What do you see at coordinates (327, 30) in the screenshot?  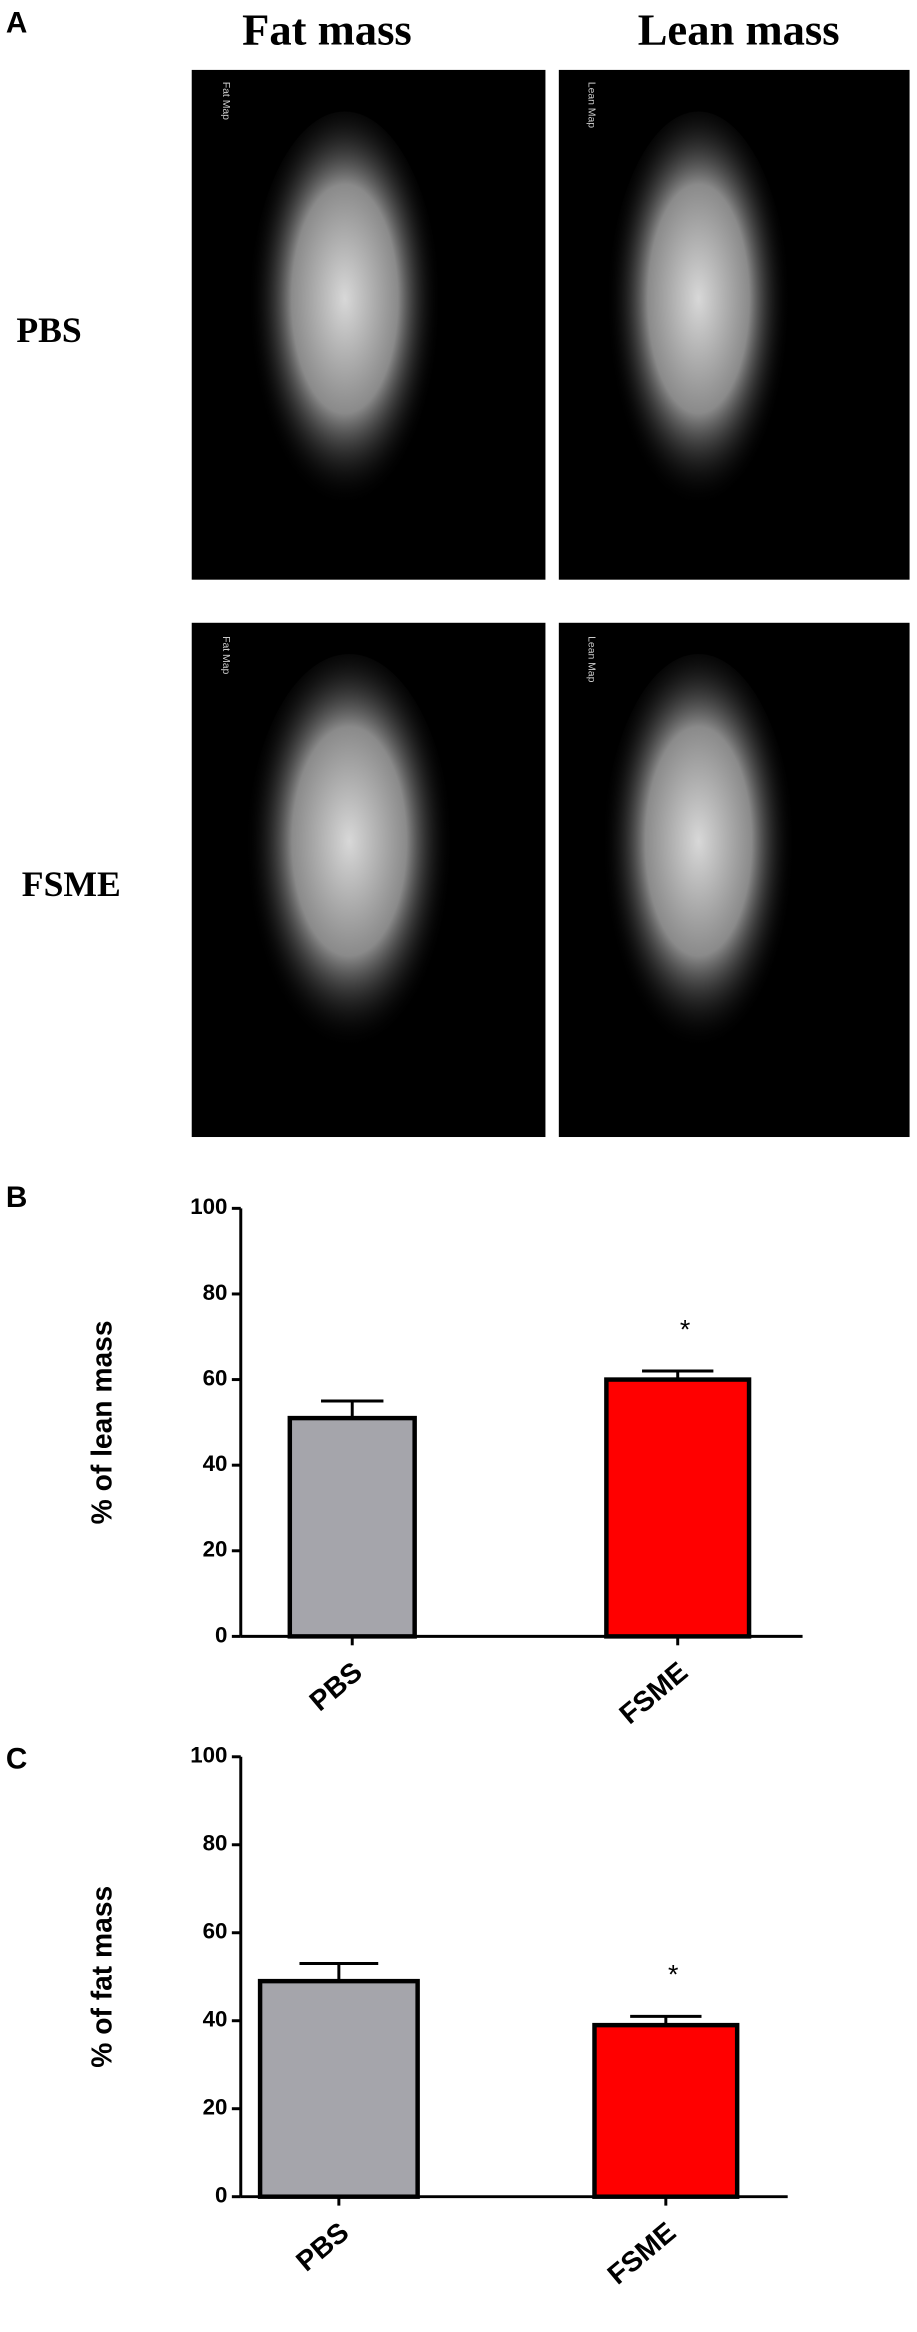 I see `column-title: Fat mass` at bounding box center [327, 30].